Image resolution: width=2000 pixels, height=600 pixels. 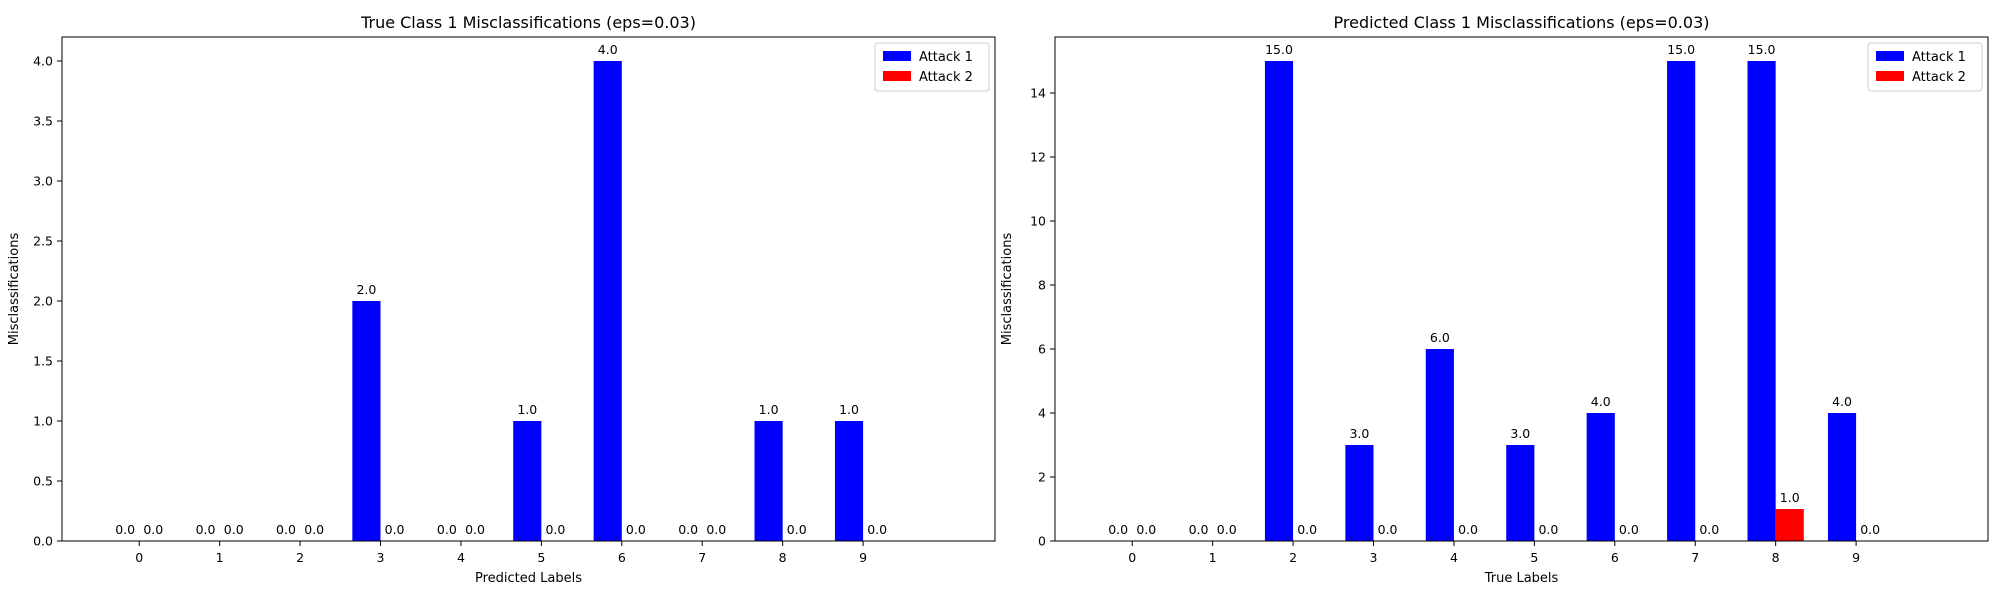 I want to click on data-label-series2-cat-0: 0.0, so click(x=1146, y=529).